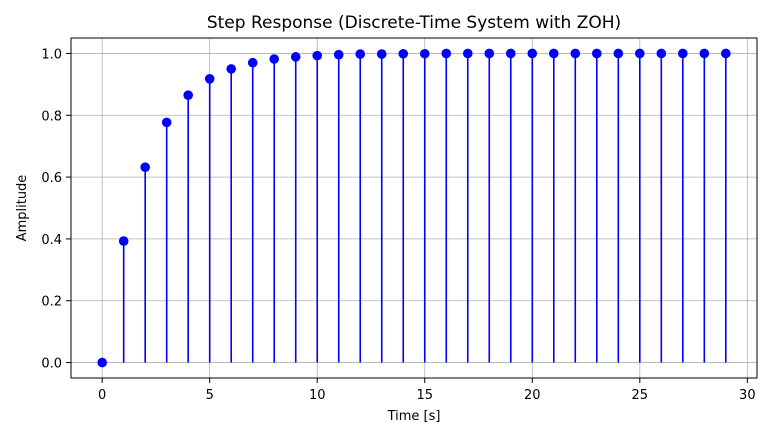 This screenshot has height=437, width=778. What do you see at coordinates (51, 302) in the screenshot?
I see `y-tick-label: 0.2` at bounding box center [51, 302].